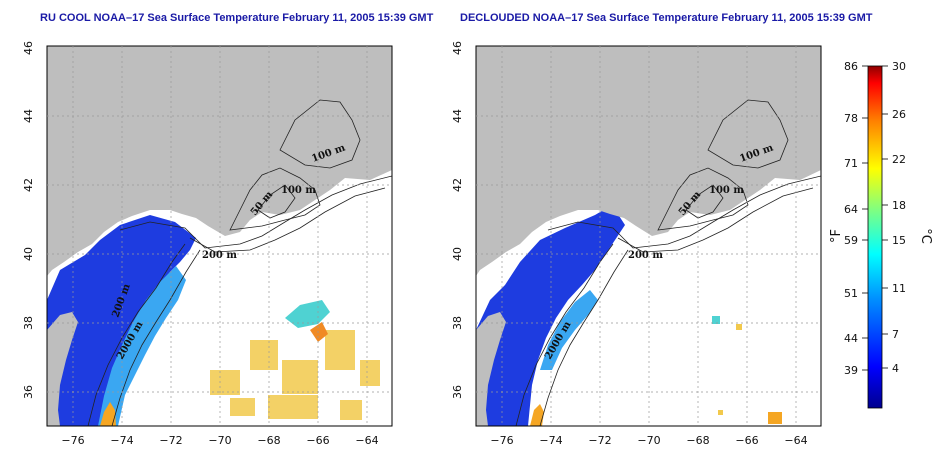 The image size is (950, 475). Describe the element at coordinates (219, 440) in the screenshot. I see `left-x-tick-label: −70` at that location.